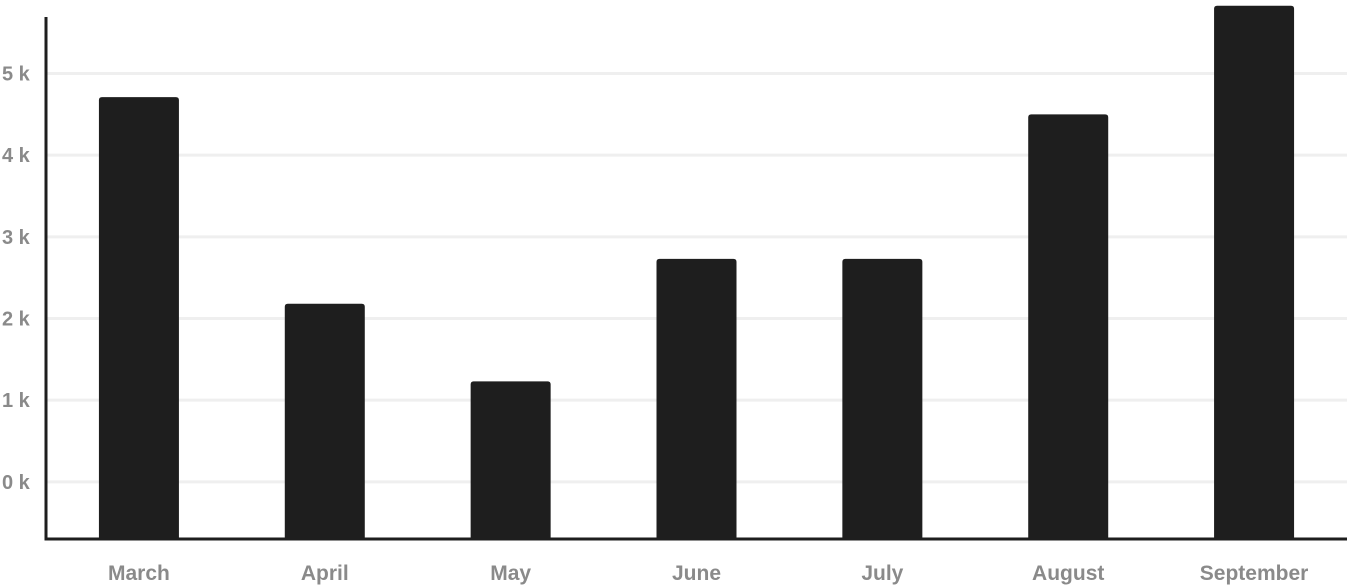 The width and height of the screenshot is (1347, 585). Describe the element at coordinates (139, 573) in the screenshot. I see `x-category-label: March` at that location.